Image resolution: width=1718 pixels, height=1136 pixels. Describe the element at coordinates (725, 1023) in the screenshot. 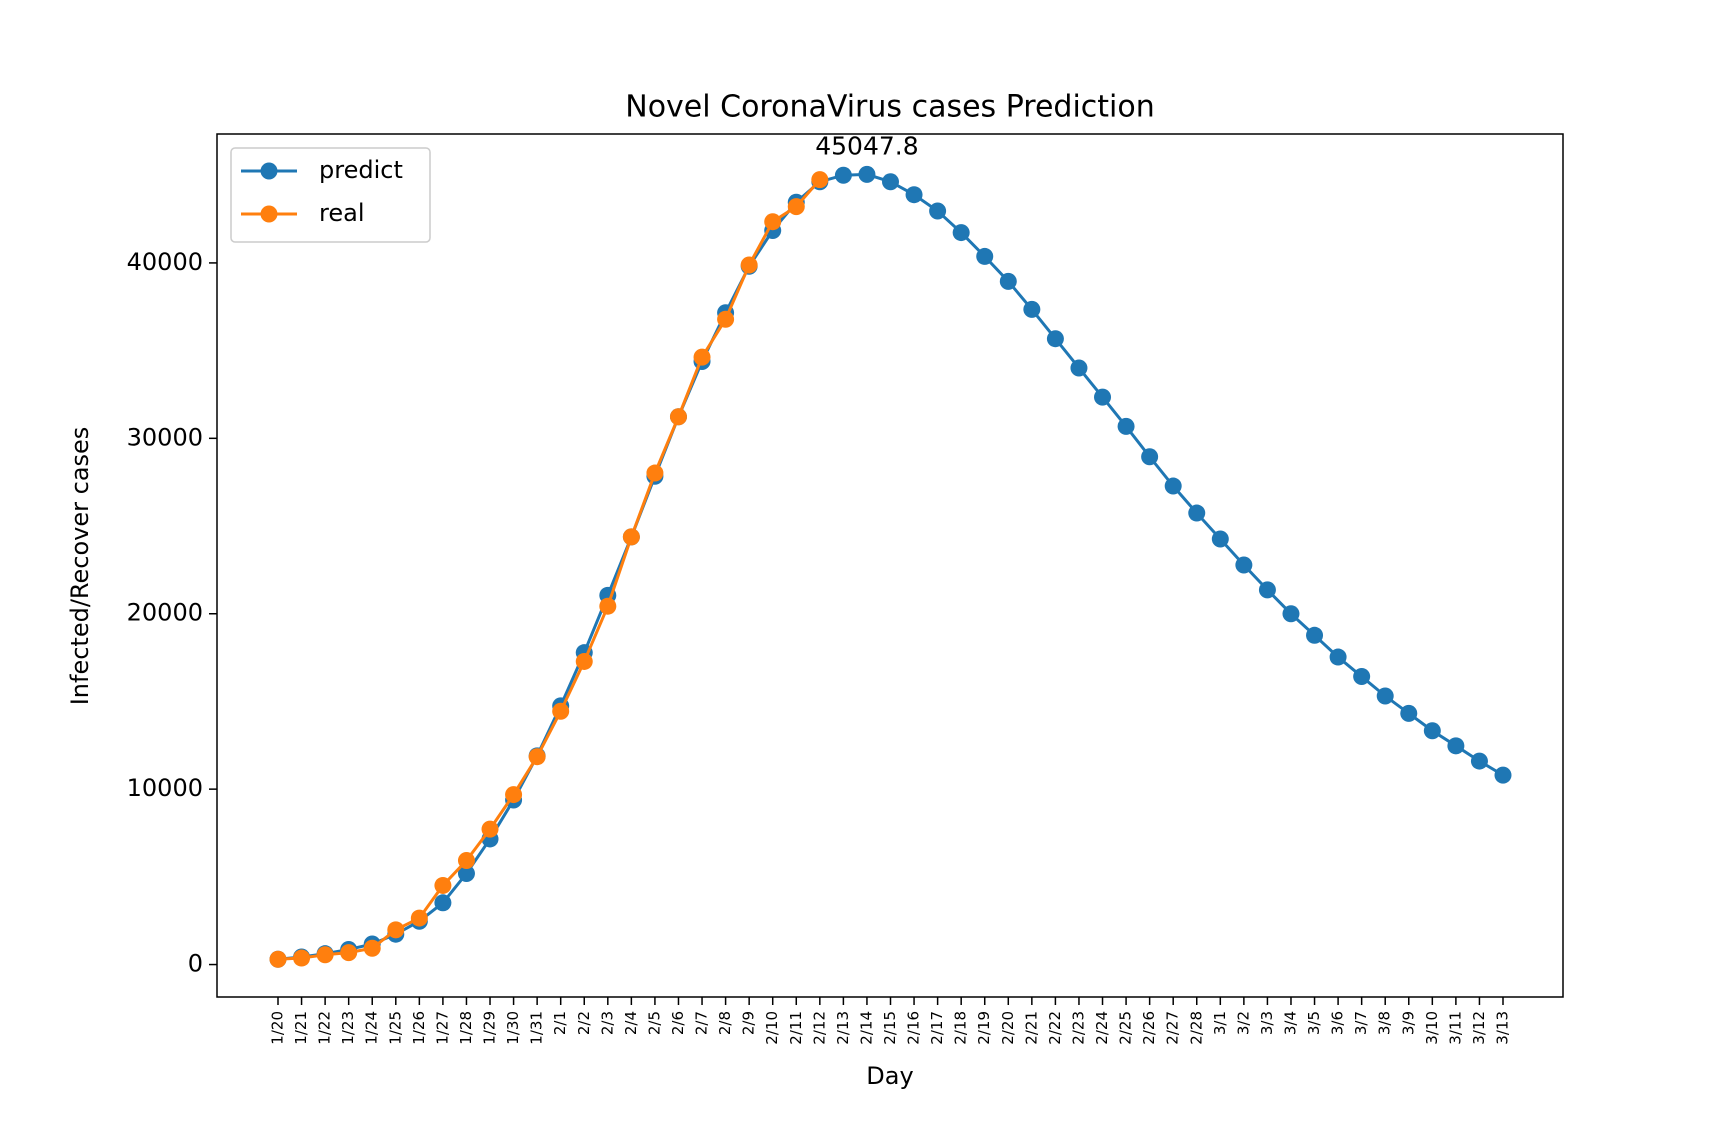

I see `x-tick-label: 2/8` at that location.